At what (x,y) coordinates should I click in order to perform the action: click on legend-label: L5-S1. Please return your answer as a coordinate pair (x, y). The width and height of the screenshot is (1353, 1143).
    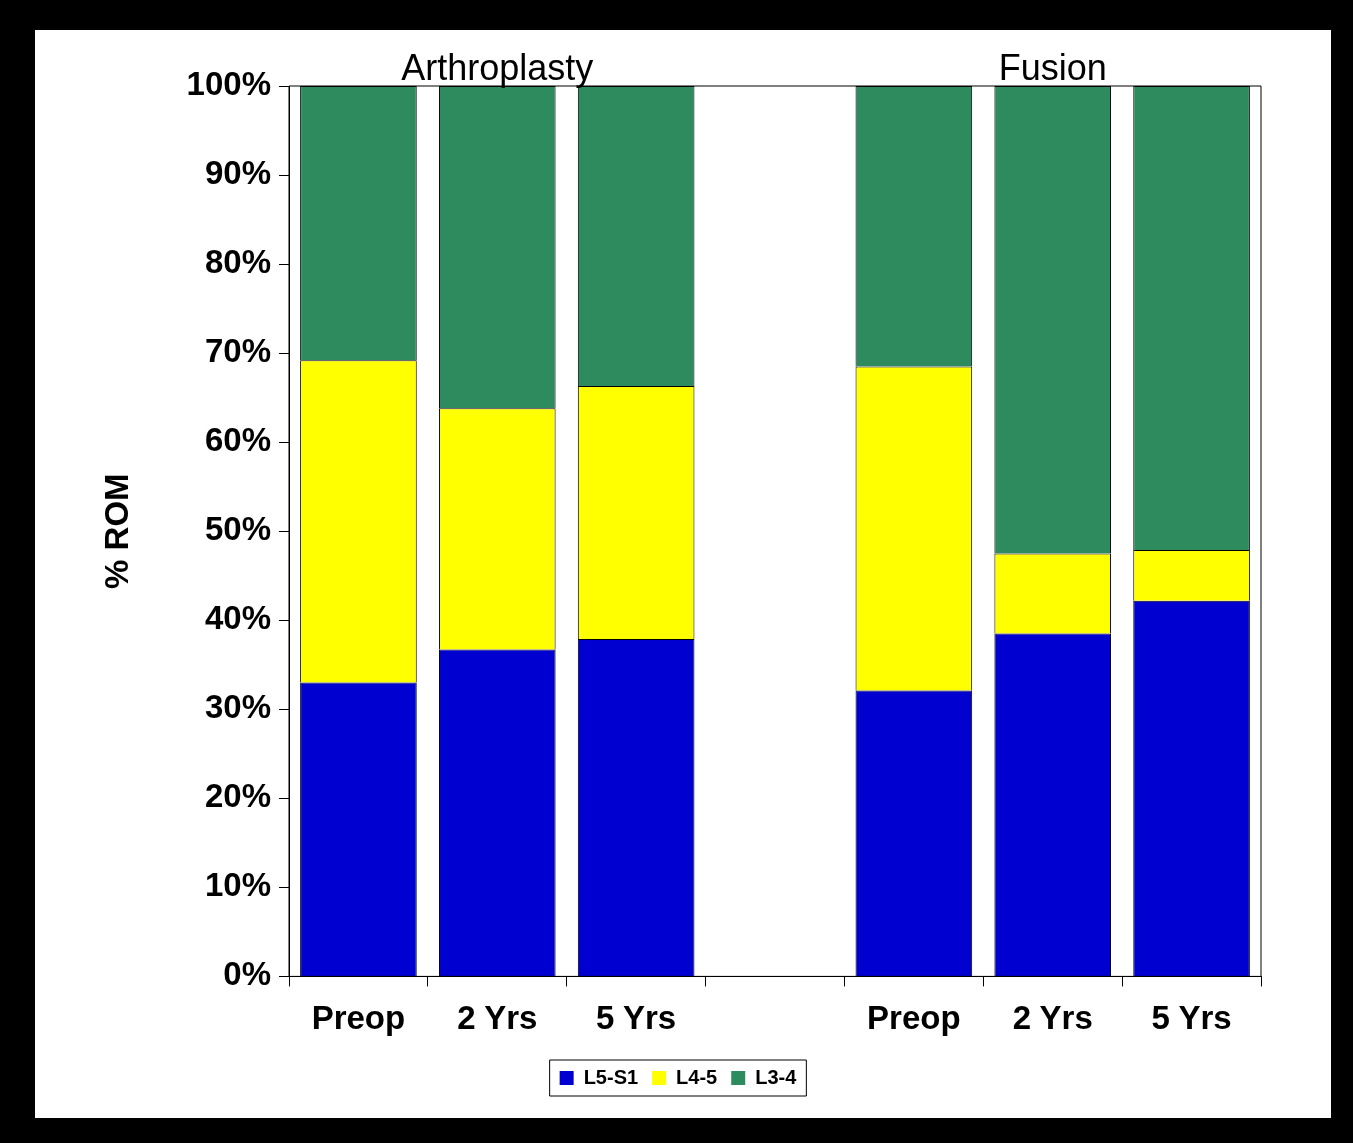
    Looking at the image, I should click on (611, 1076).